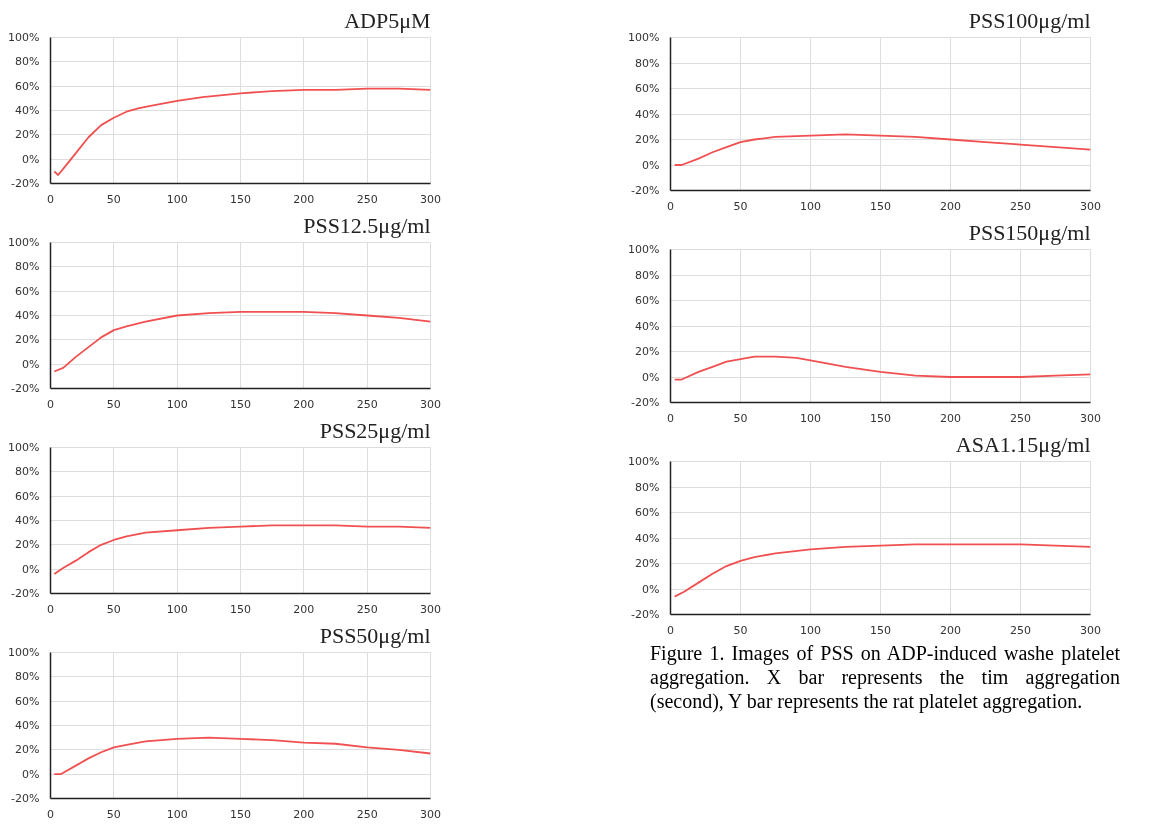  I want to click on chart-title: PSS50μg/ml, so click(375, 635).